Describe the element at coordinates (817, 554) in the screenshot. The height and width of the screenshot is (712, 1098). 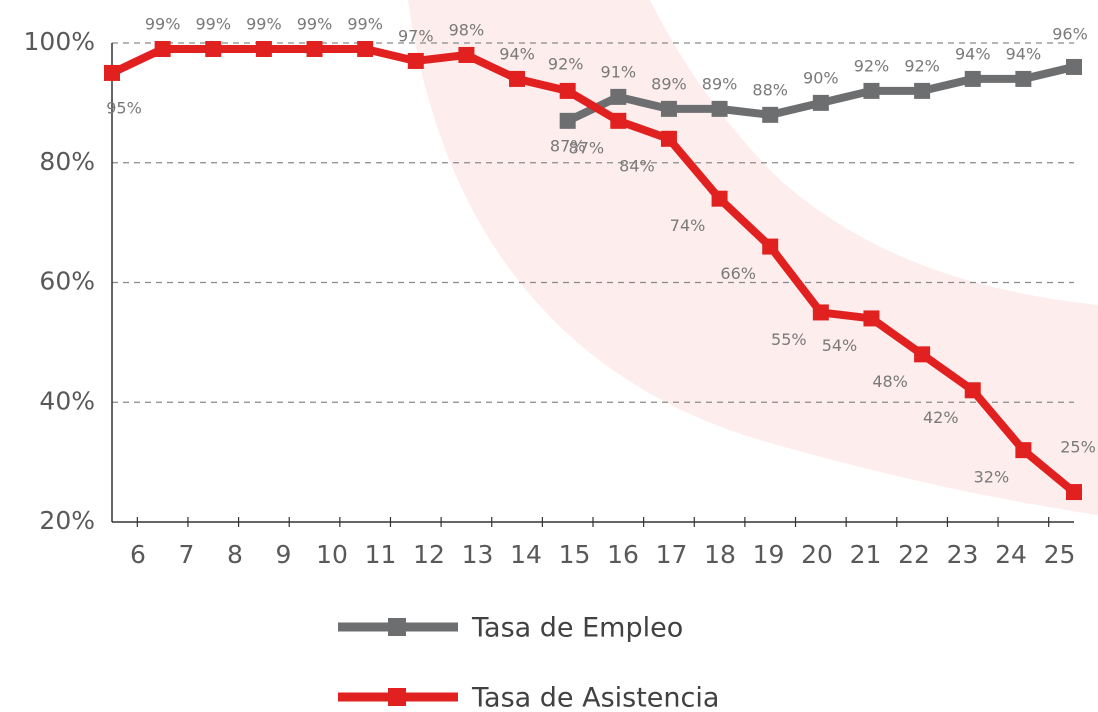
I see `x-tick-label: 20` at that location.